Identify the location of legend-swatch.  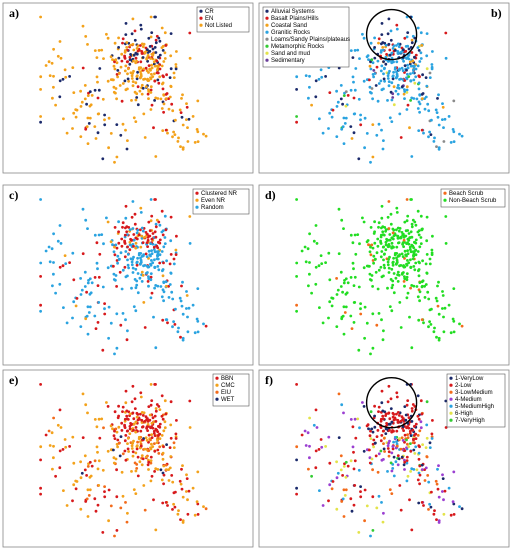
(267, 53).